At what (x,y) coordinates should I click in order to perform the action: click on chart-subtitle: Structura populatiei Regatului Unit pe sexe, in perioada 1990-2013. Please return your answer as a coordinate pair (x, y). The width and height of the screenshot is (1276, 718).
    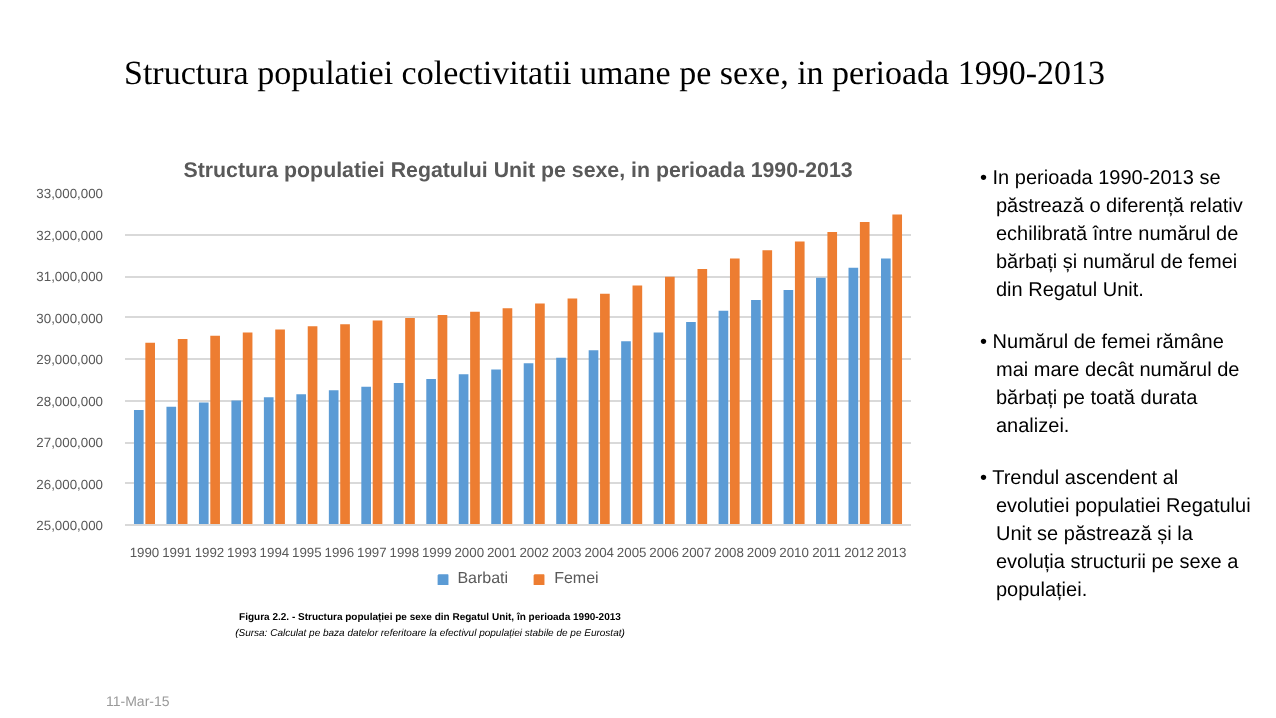
    Looking at the image, I should click on (518, 171).